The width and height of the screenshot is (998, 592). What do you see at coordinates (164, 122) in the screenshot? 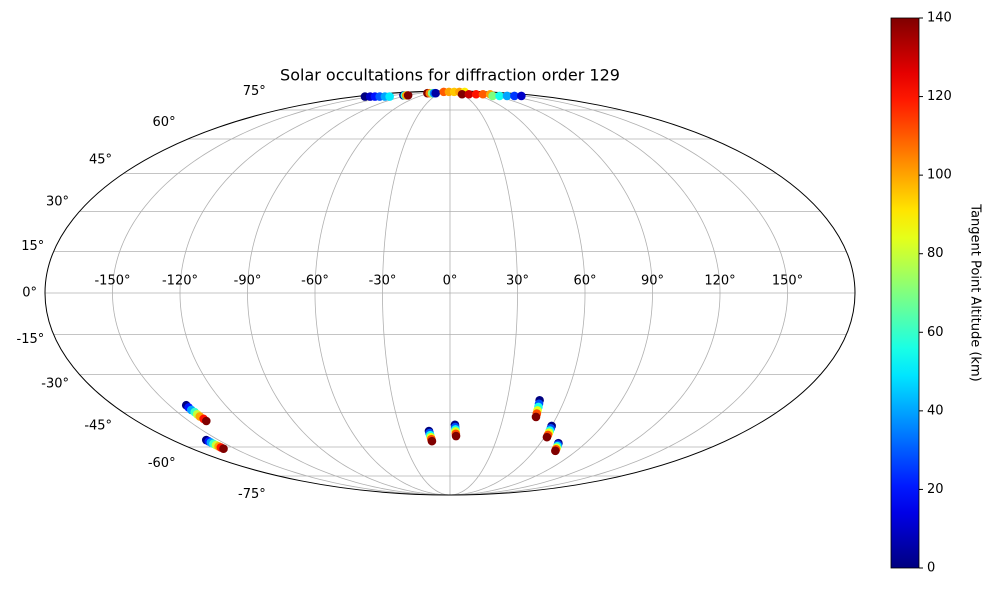
I see `y-tick-label: 60°` at bounding box center [164, 122].